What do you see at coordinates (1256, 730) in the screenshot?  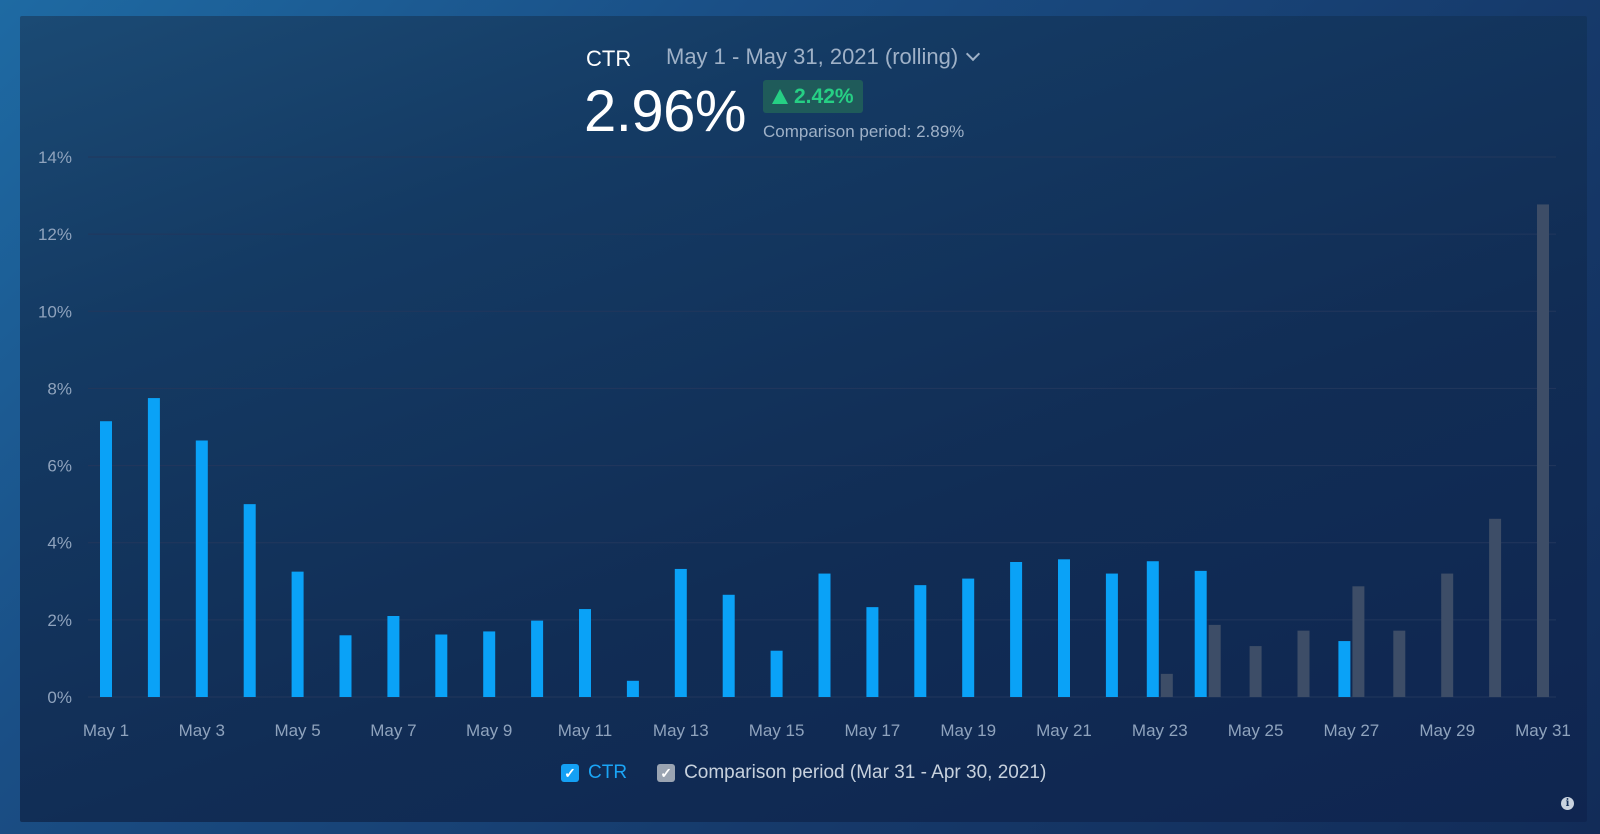 I see `x-tick-label: May 25` at bounding box center [1256, 730].